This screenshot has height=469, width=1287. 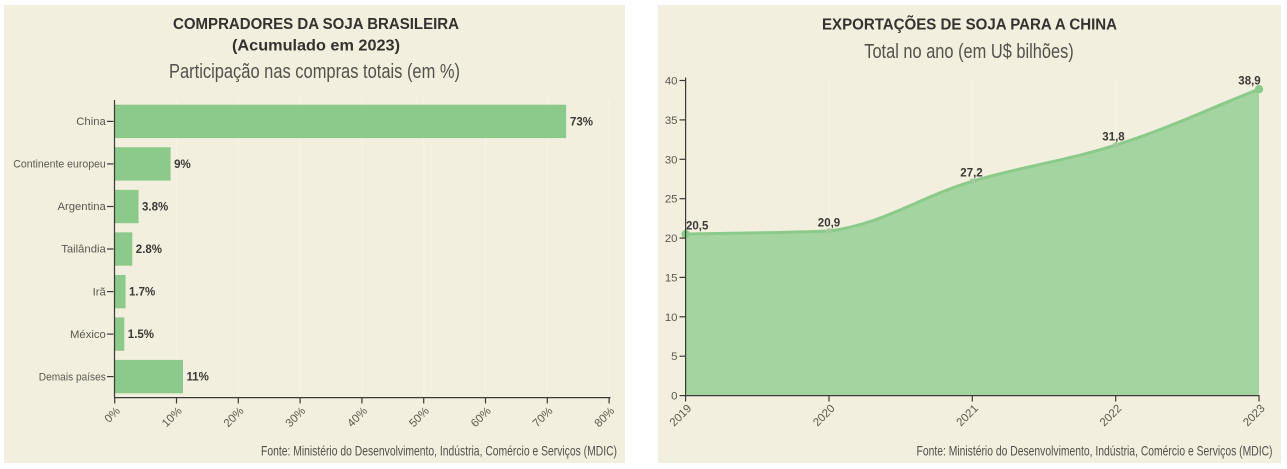 I want to click on svg-text: México, so click(x=88, y=335).